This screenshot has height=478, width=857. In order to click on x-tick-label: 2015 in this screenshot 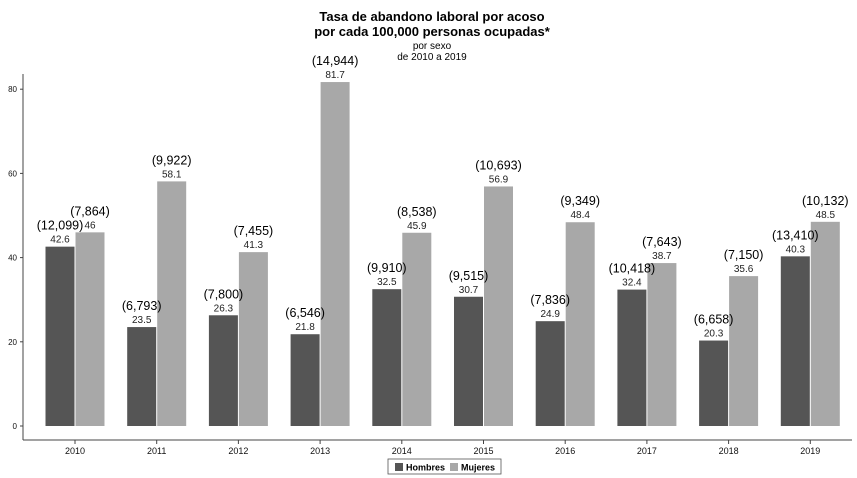, I will do `click(483, 451)`.